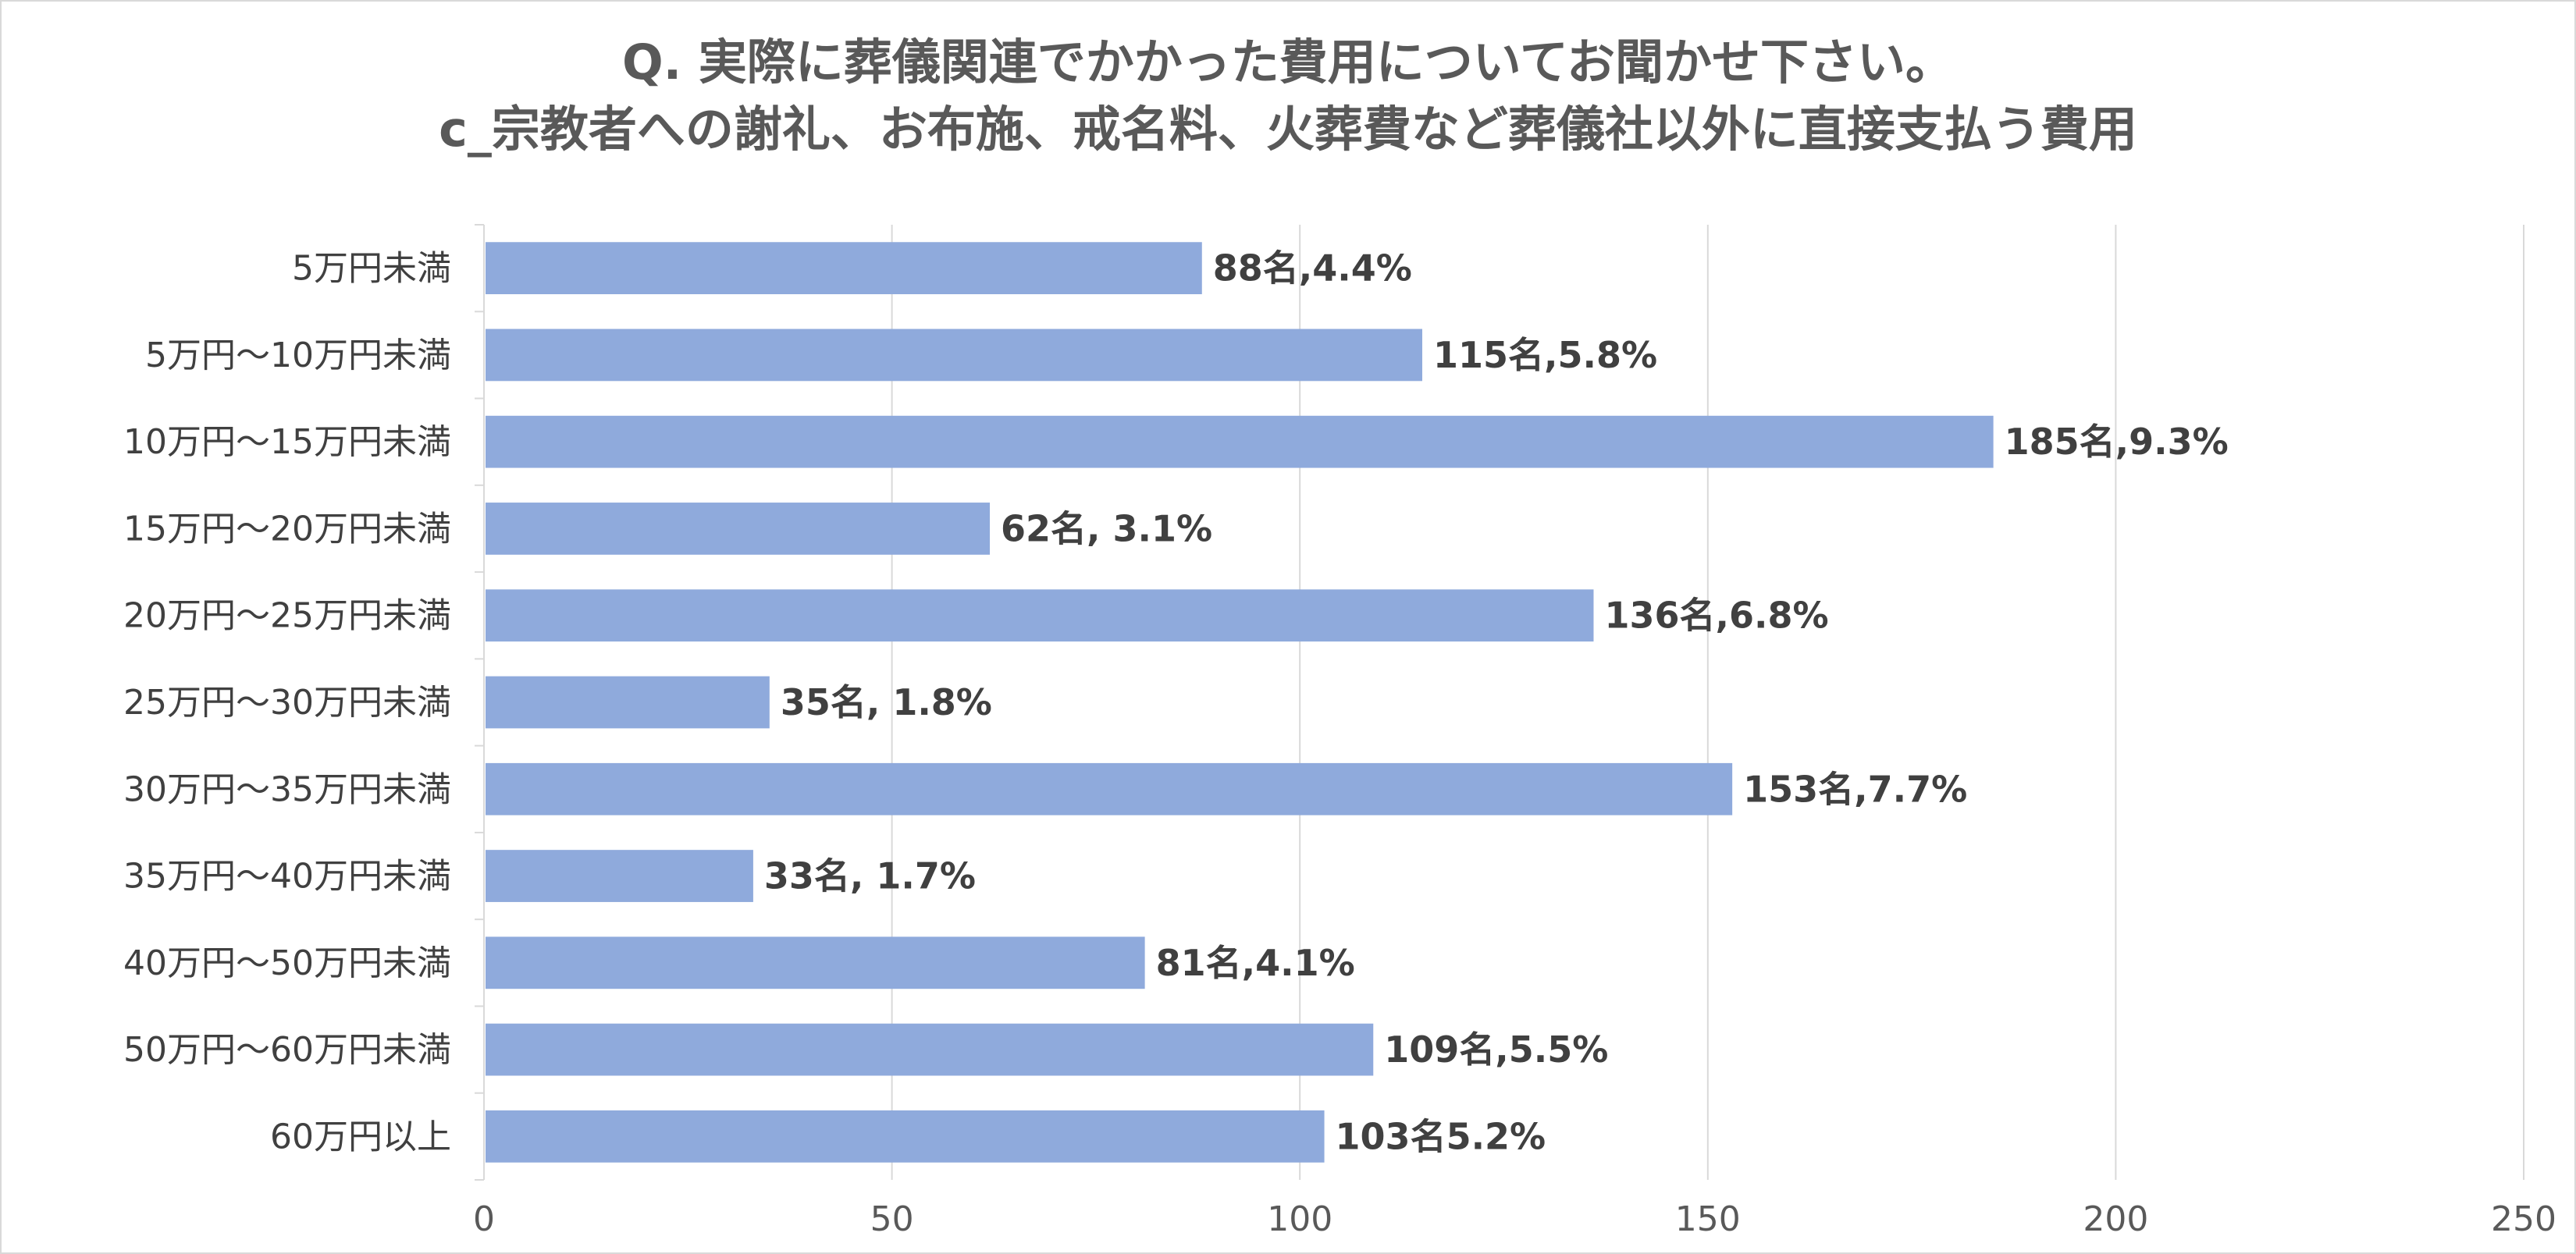 This screenshot has height=1254, width=2576. Describe the element at coordinates (2117, 442) in the screenshot. I see `data-label: 185名,9.3%` at that location.